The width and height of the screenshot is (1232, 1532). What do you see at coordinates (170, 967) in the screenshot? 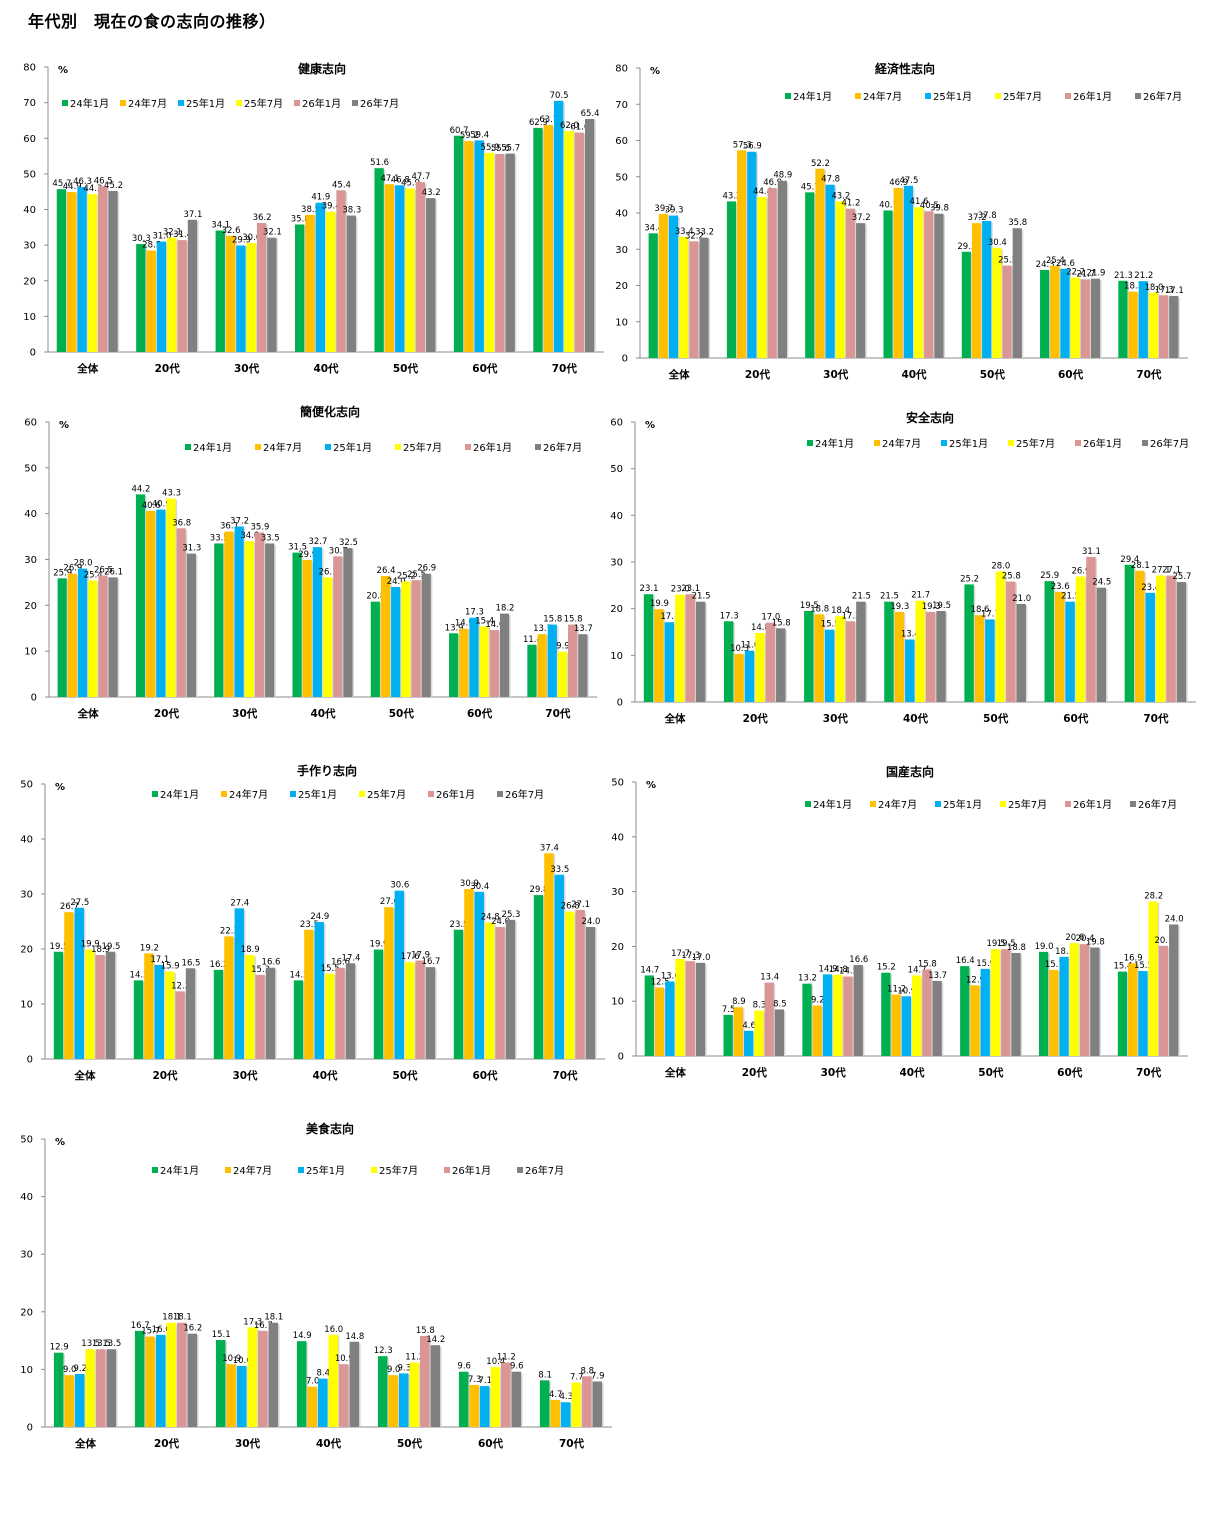
I see `value-label: 15.9` at bounding box center [170, 967].